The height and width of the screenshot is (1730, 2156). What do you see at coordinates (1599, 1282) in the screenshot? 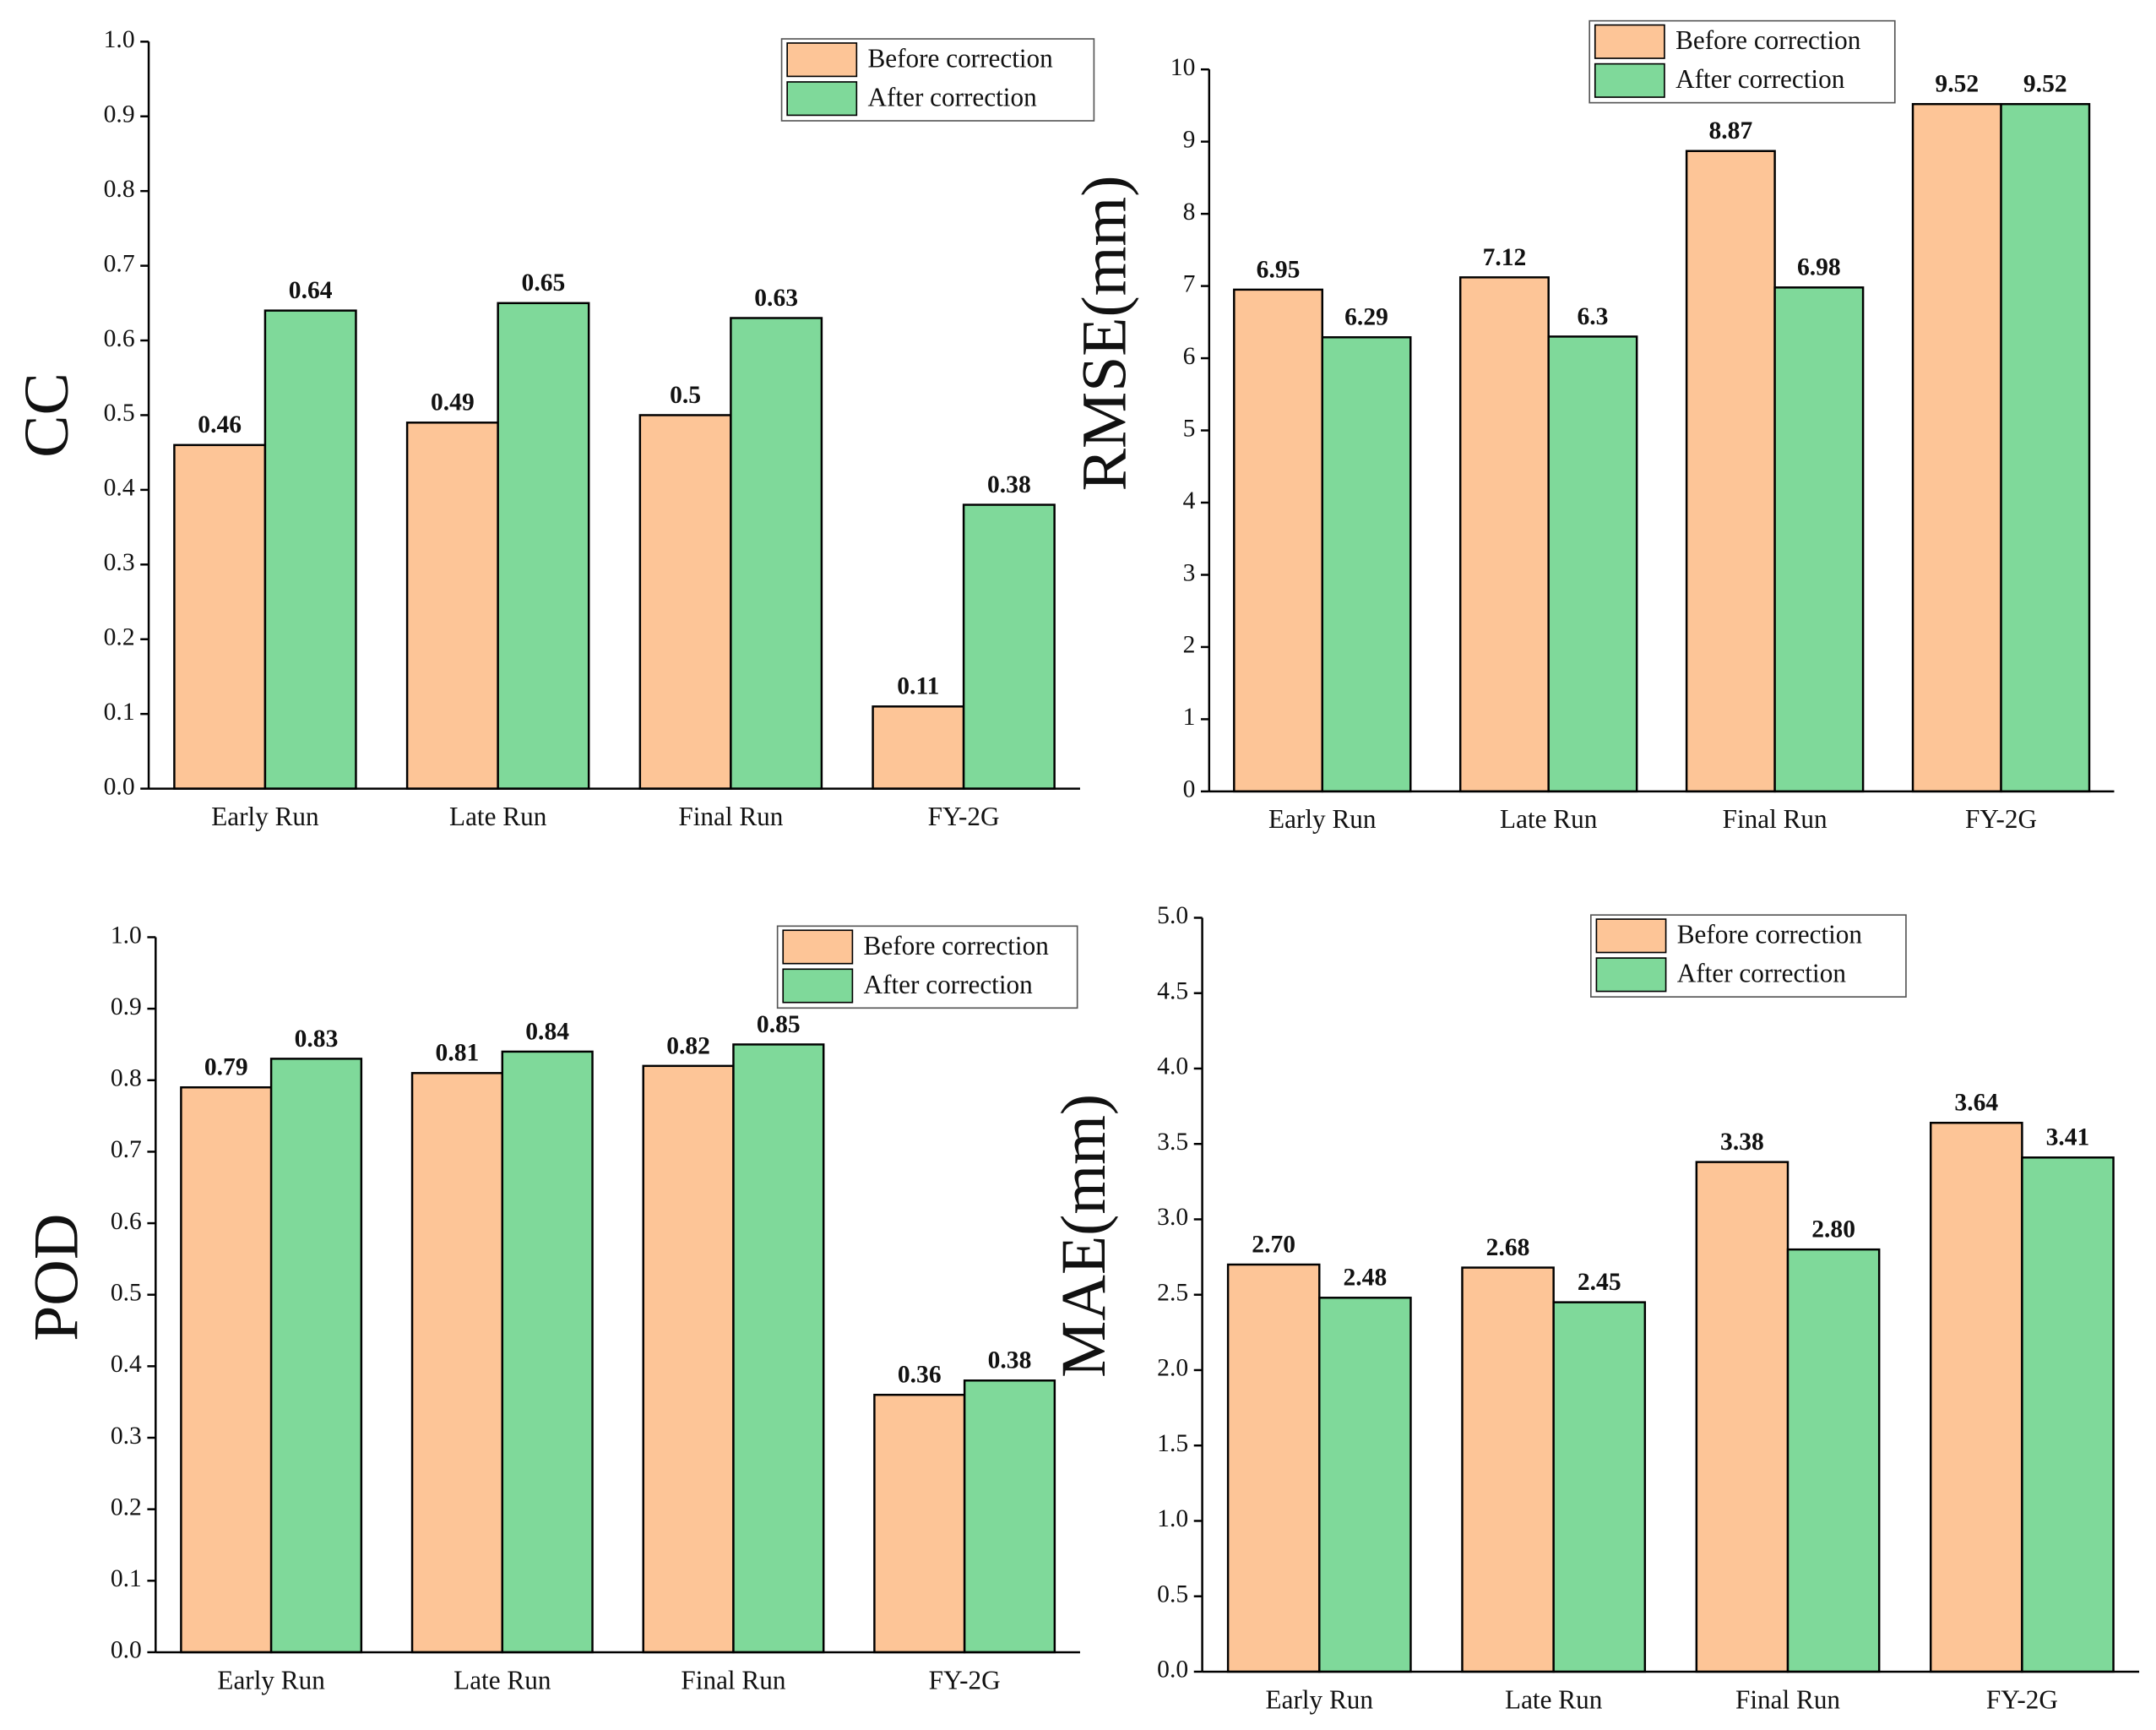
I see `value-label: 2.45` at bounding box center [1599, 1282].